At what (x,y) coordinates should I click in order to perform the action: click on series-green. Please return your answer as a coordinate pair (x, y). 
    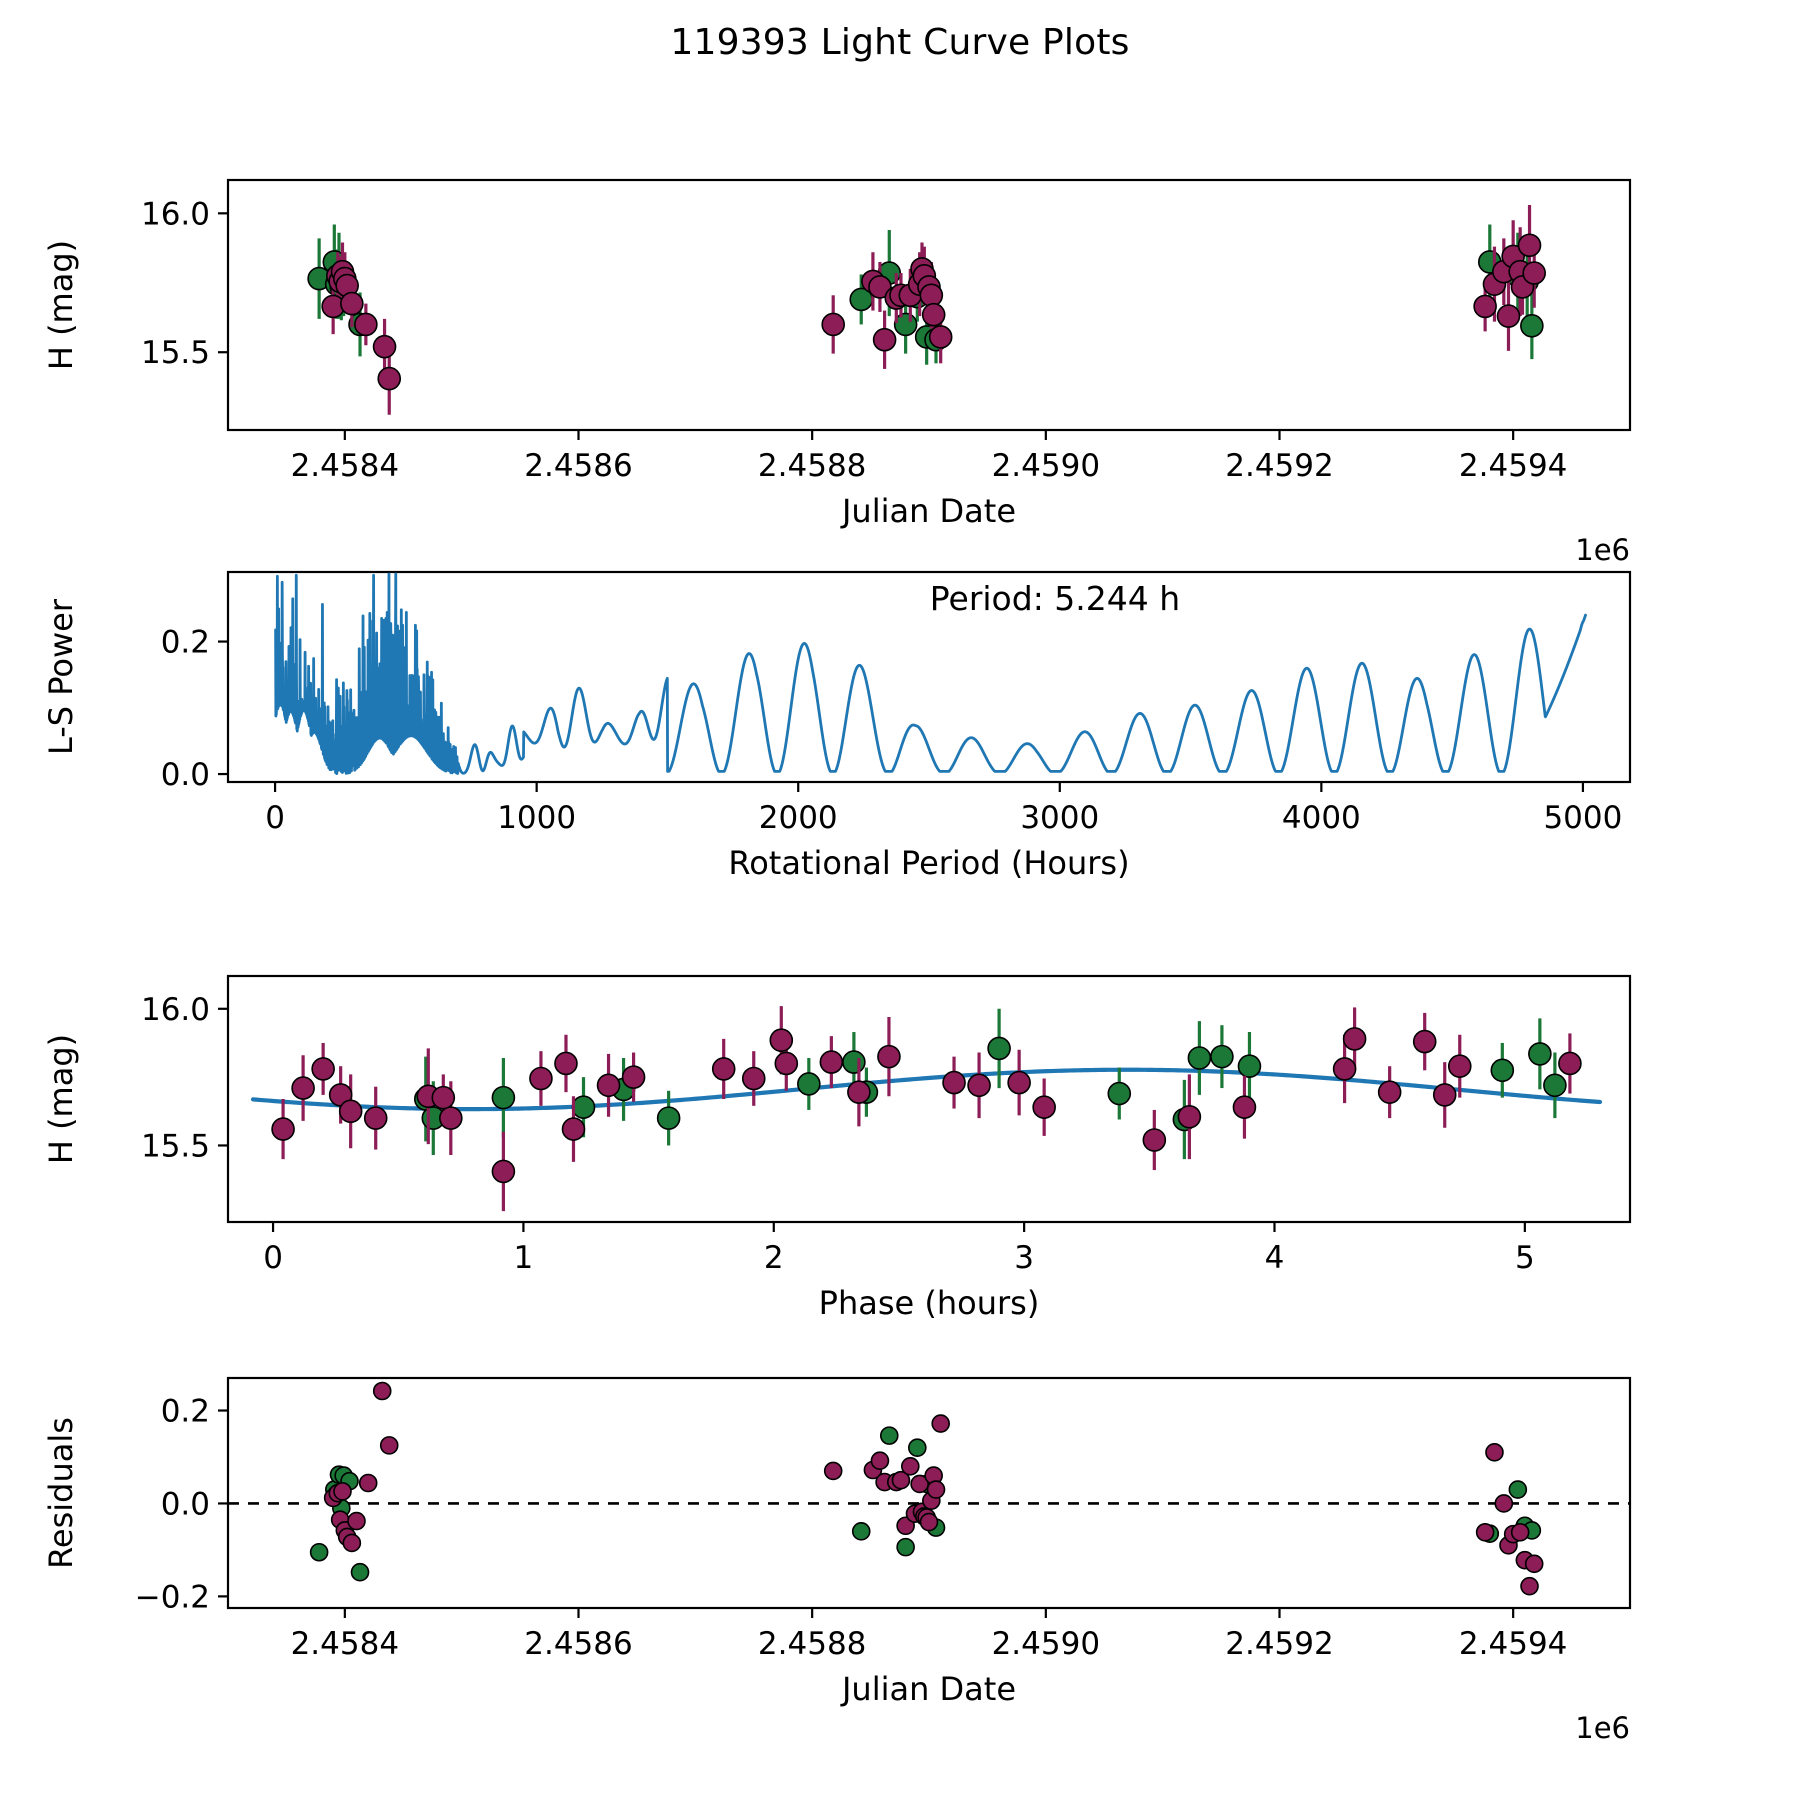
    Looking at the image, I should click on (925, 1504).